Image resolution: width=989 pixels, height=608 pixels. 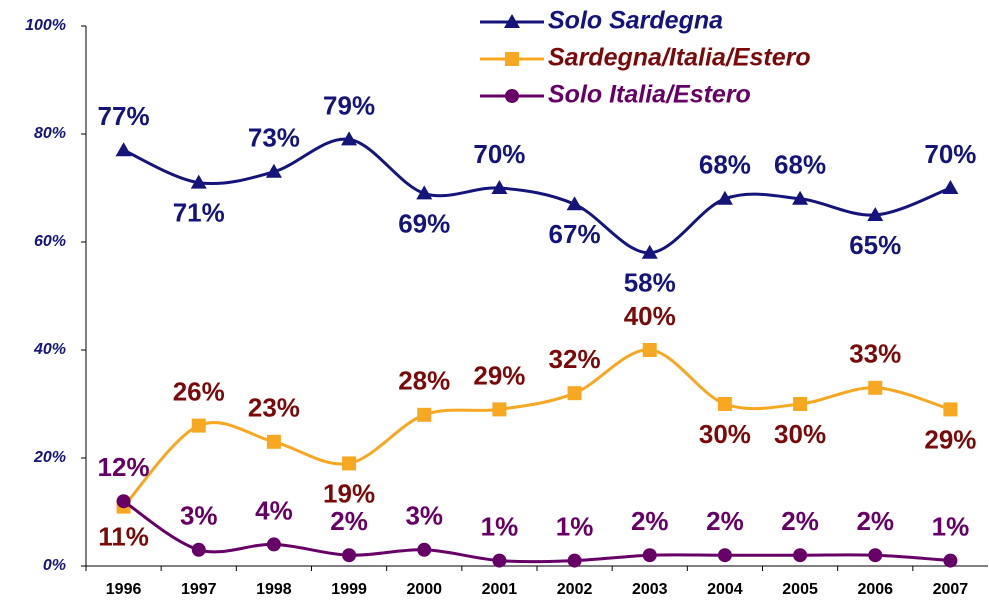 I want to click on y-tick-label: 40%, so click(x=49, y=349).